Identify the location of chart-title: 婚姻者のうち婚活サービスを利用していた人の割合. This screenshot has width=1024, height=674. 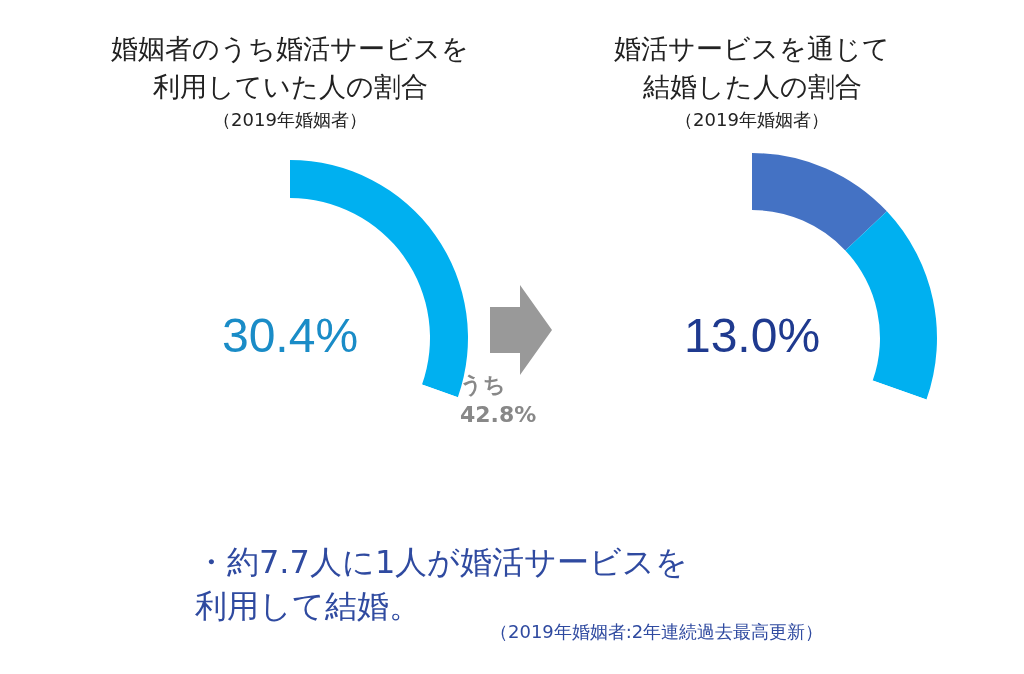
(290, 68).